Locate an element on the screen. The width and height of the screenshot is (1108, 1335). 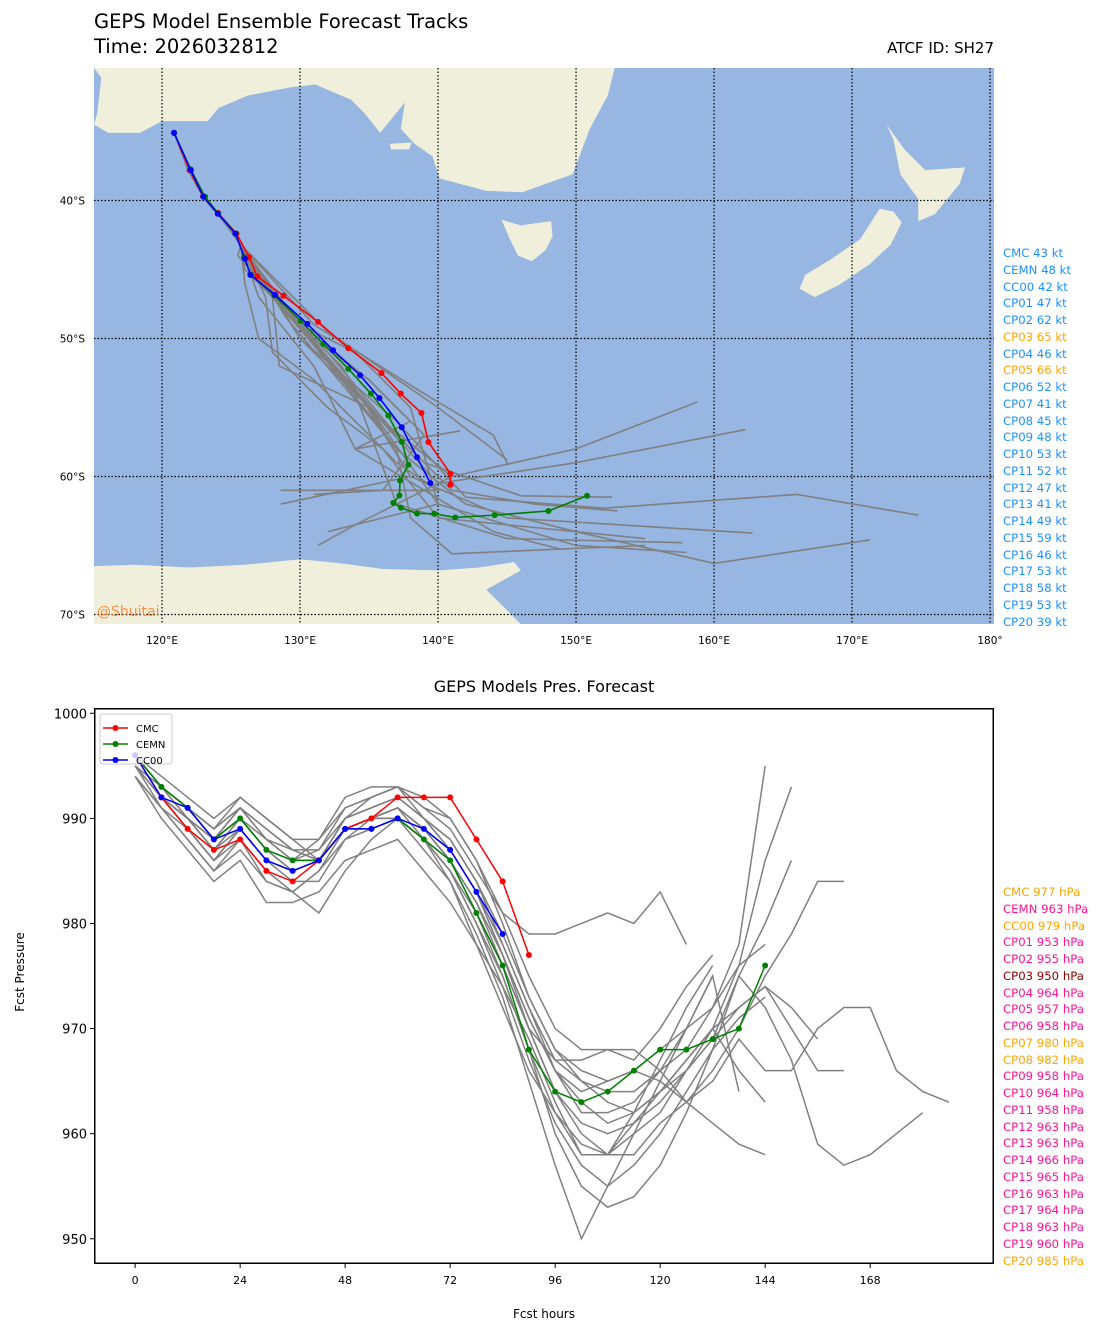
pressure-list-item: CMC 977 hPa is located at coordinates (1042, 892).